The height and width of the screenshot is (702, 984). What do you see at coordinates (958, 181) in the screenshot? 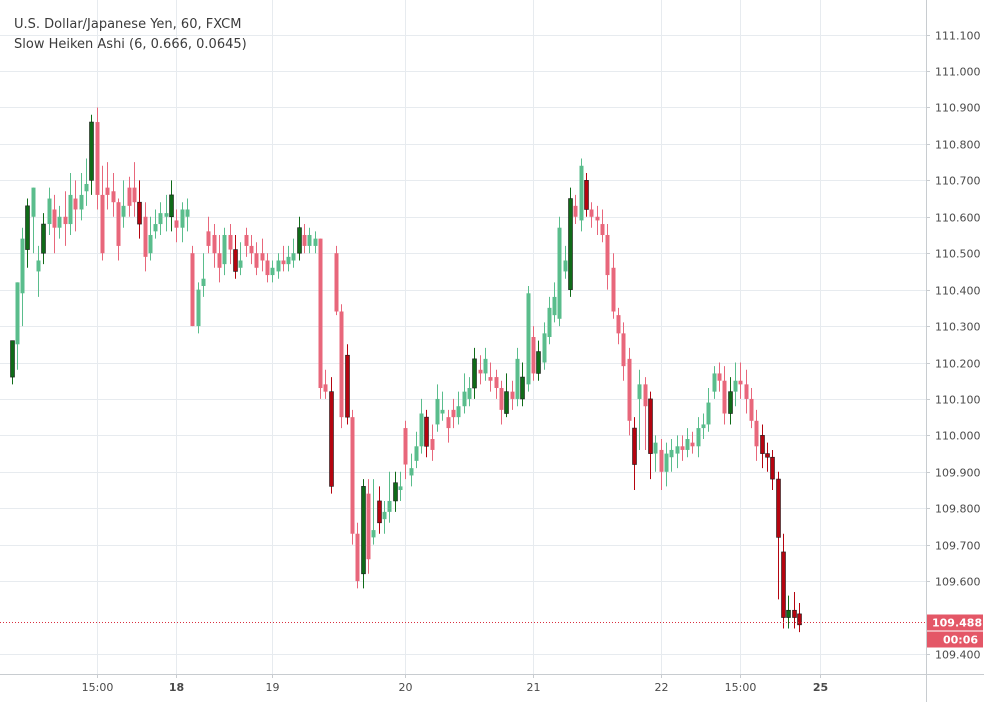
I see `y-tick-label: 110.700` at bounding box center [958, 181].